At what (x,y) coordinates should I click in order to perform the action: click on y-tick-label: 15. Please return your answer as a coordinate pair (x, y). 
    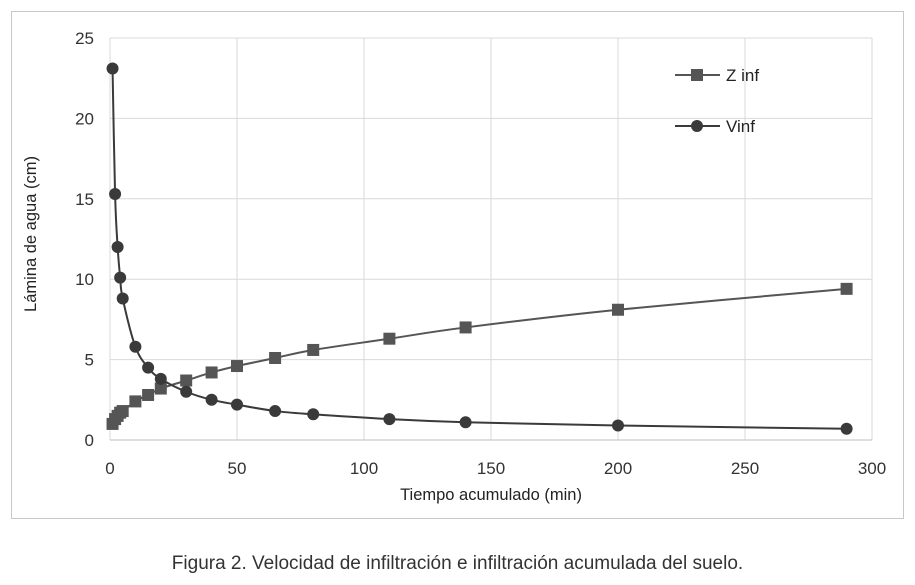
    Looking at the image, I should click on (84, 199).